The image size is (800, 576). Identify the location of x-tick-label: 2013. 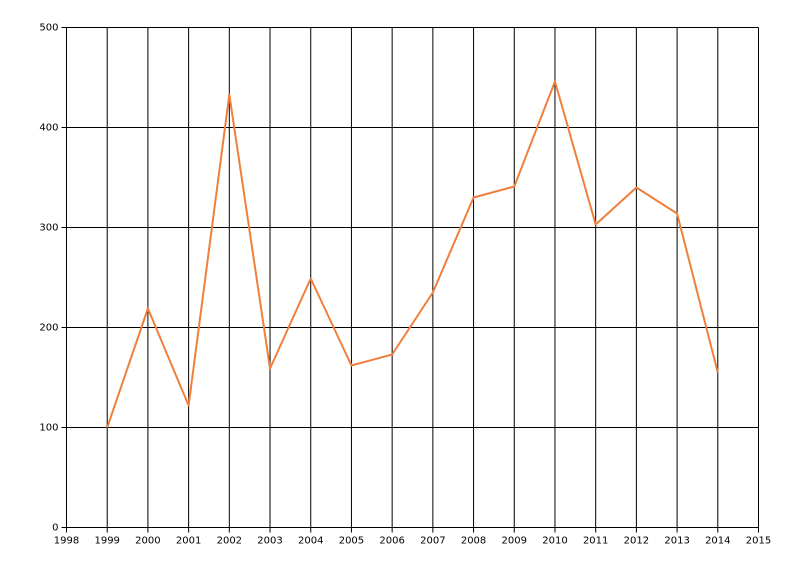
(676, 541).